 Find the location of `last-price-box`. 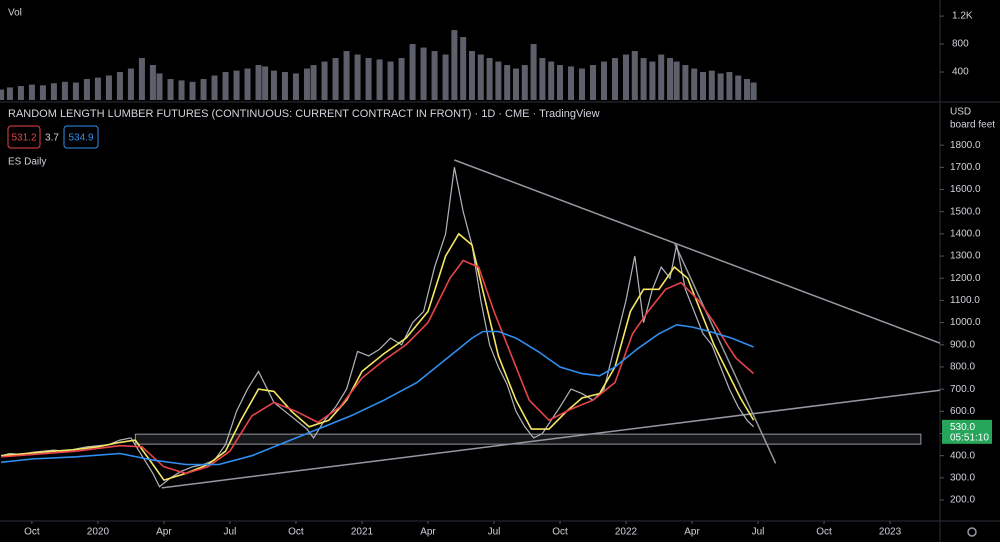

last-price-box is located at coordinates (967, 431).